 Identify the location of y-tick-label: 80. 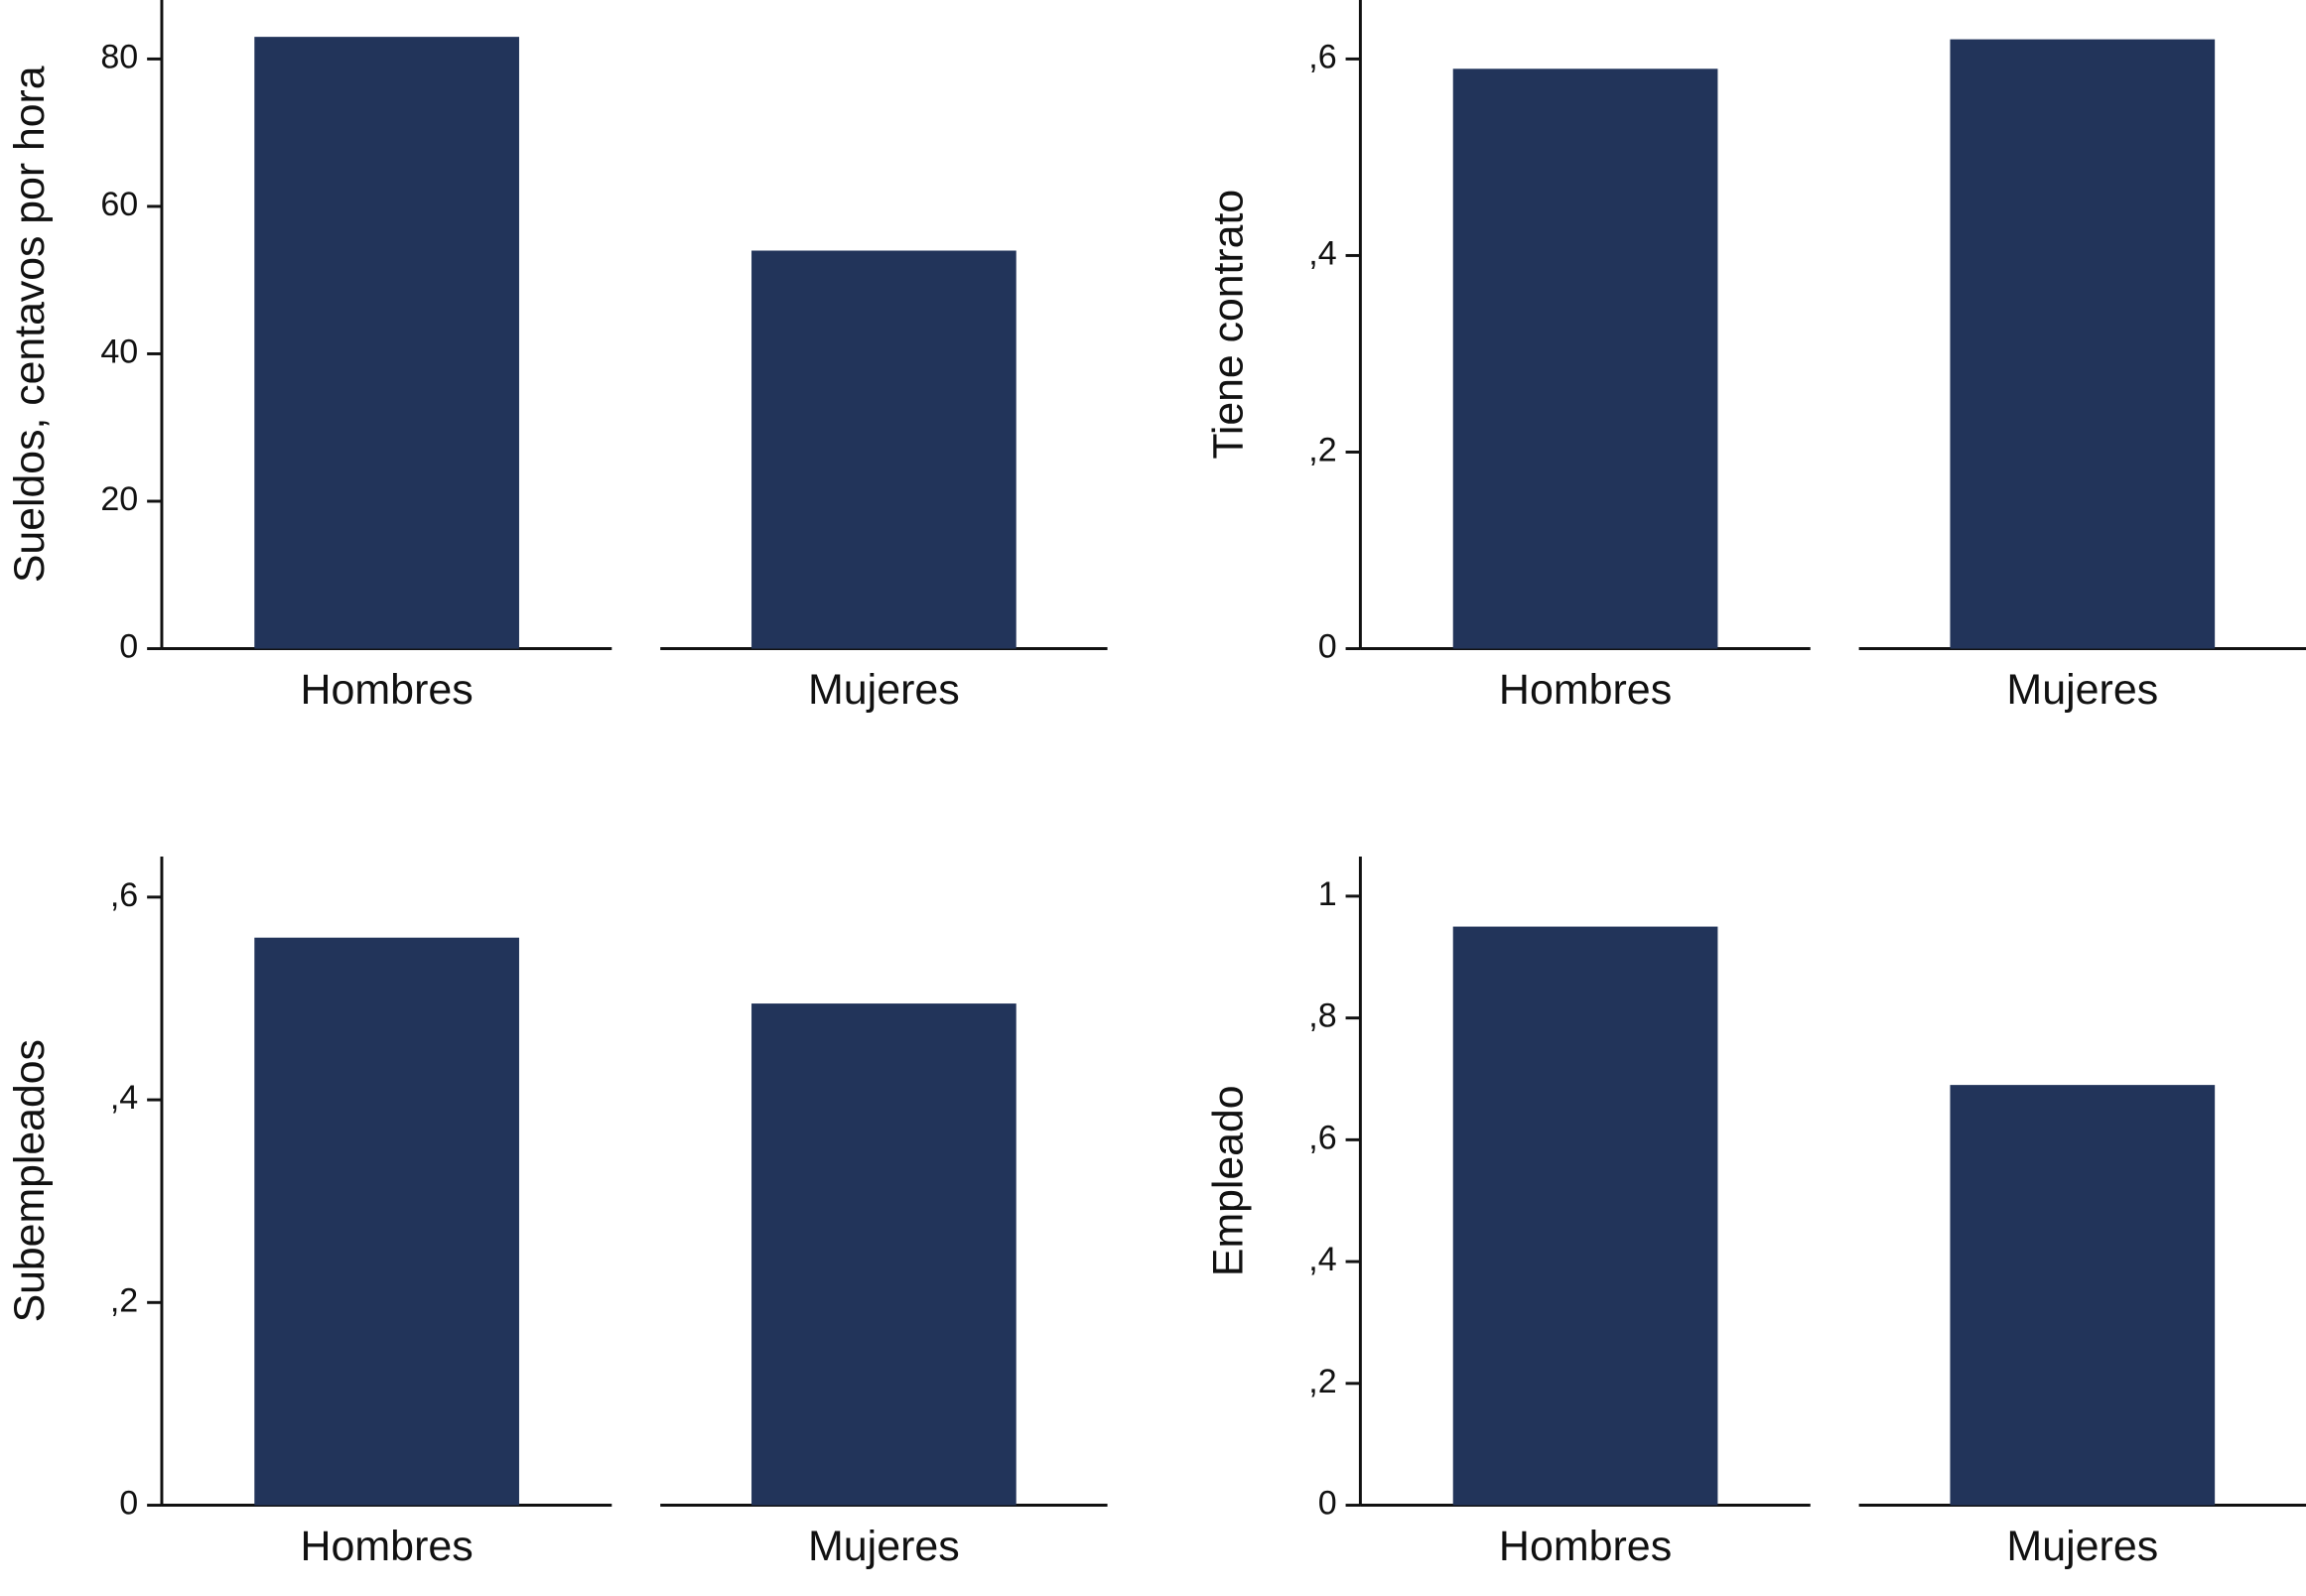
(119, 56).